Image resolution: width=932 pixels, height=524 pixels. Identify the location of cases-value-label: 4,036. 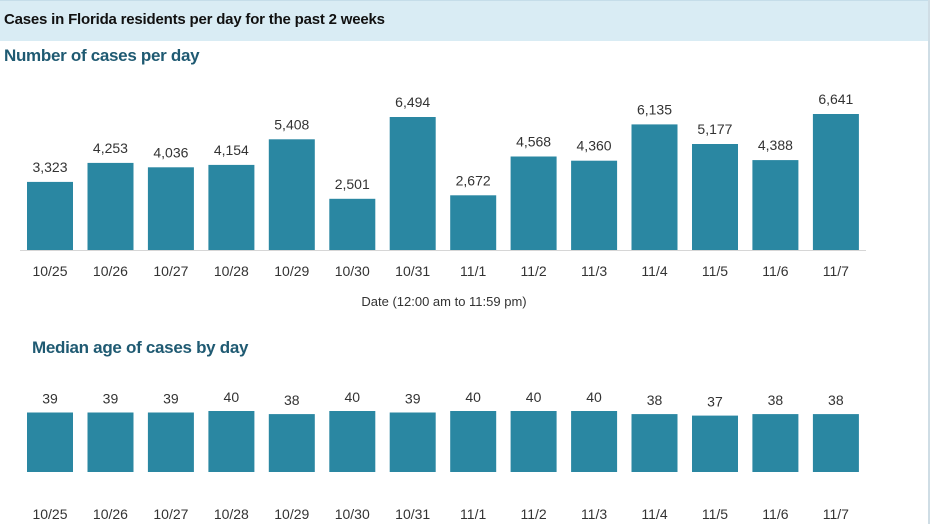
(170, 152).